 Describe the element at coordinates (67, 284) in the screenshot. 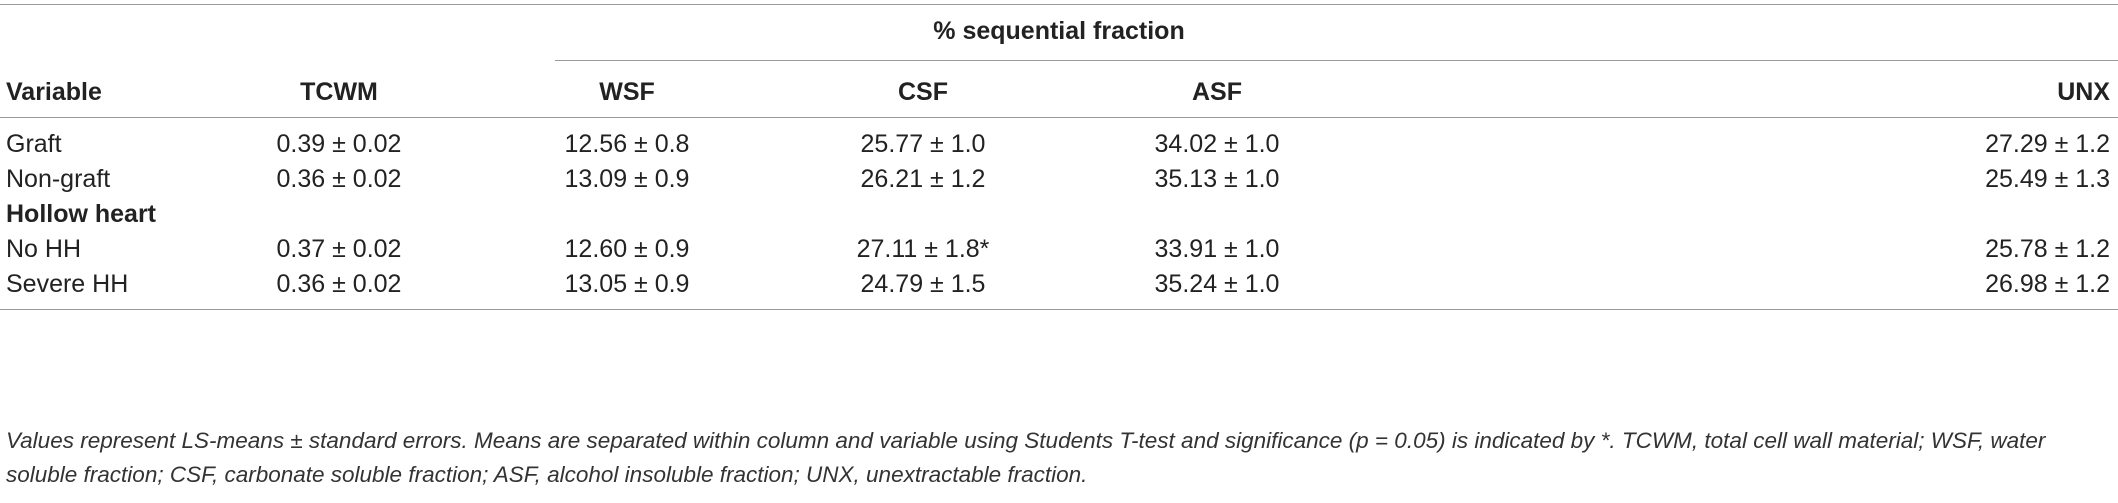

I see `row-label: Severe HH` at that location.